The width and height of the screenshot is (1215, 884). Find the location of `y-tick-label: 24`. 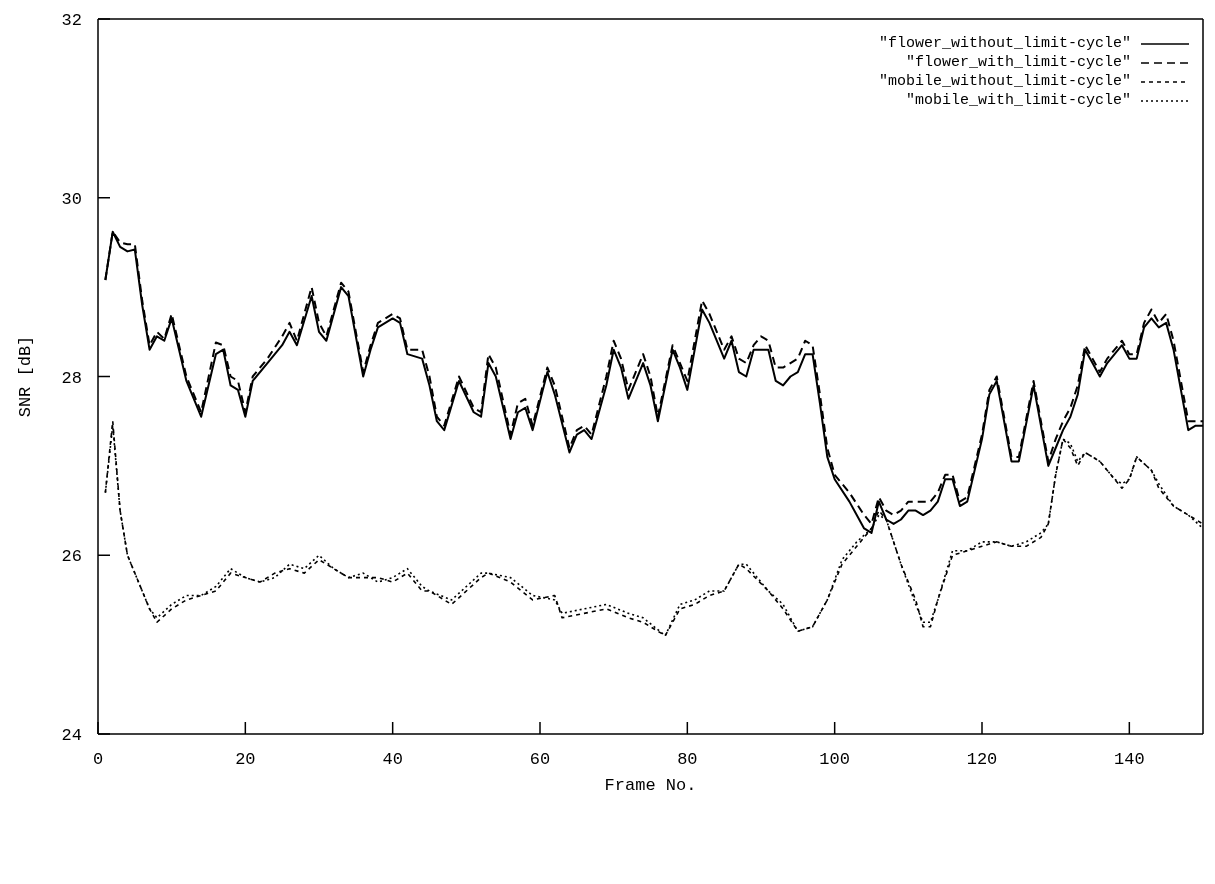

y-tick-label: 24 is located at coordinates (71, 736).